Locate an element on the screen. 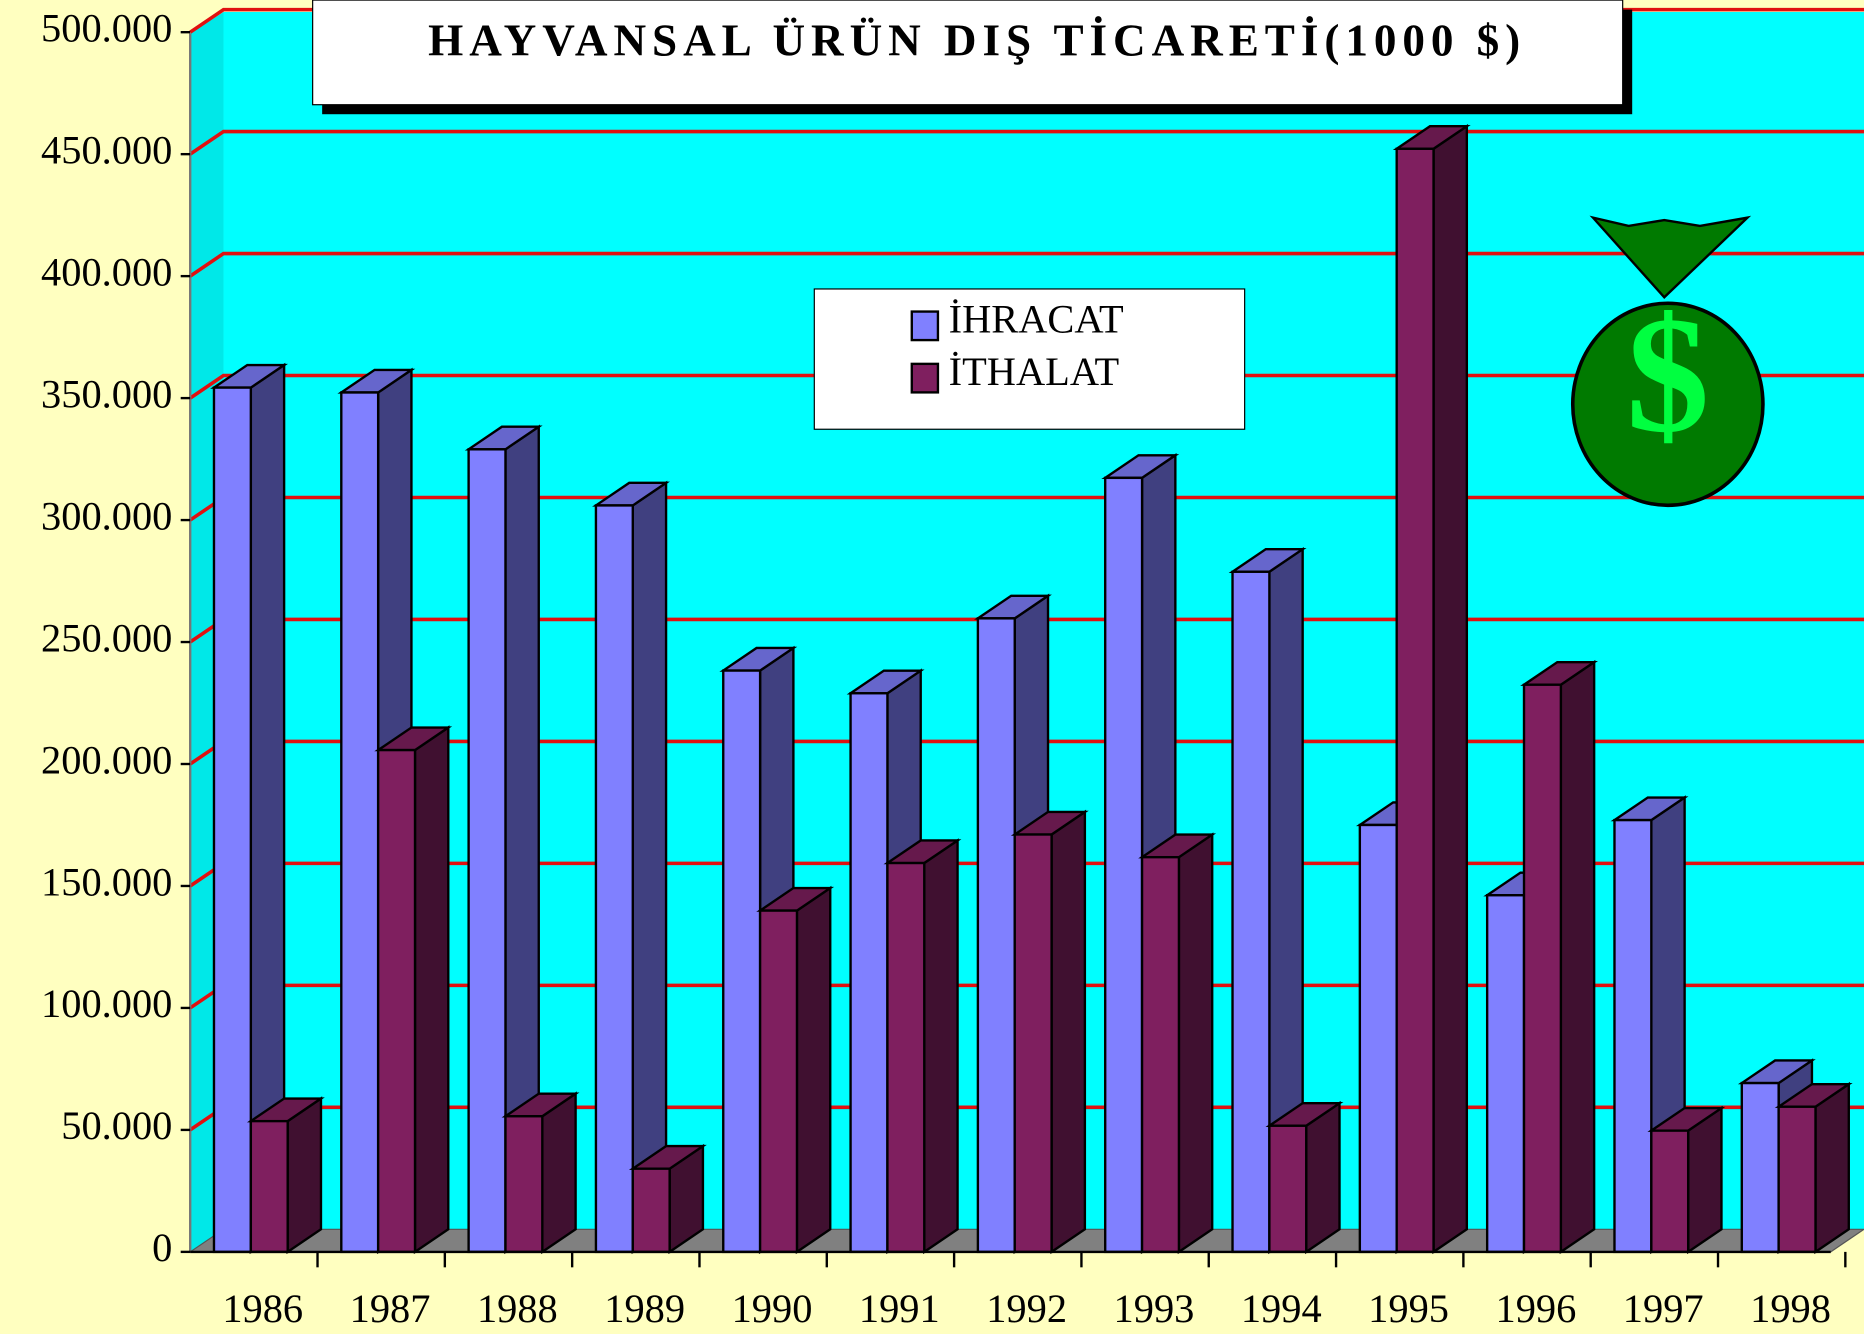 The height and width of the screenshot is (1334, 1864). y-tick-label: 200.000 is located at coordinates (106, 759).